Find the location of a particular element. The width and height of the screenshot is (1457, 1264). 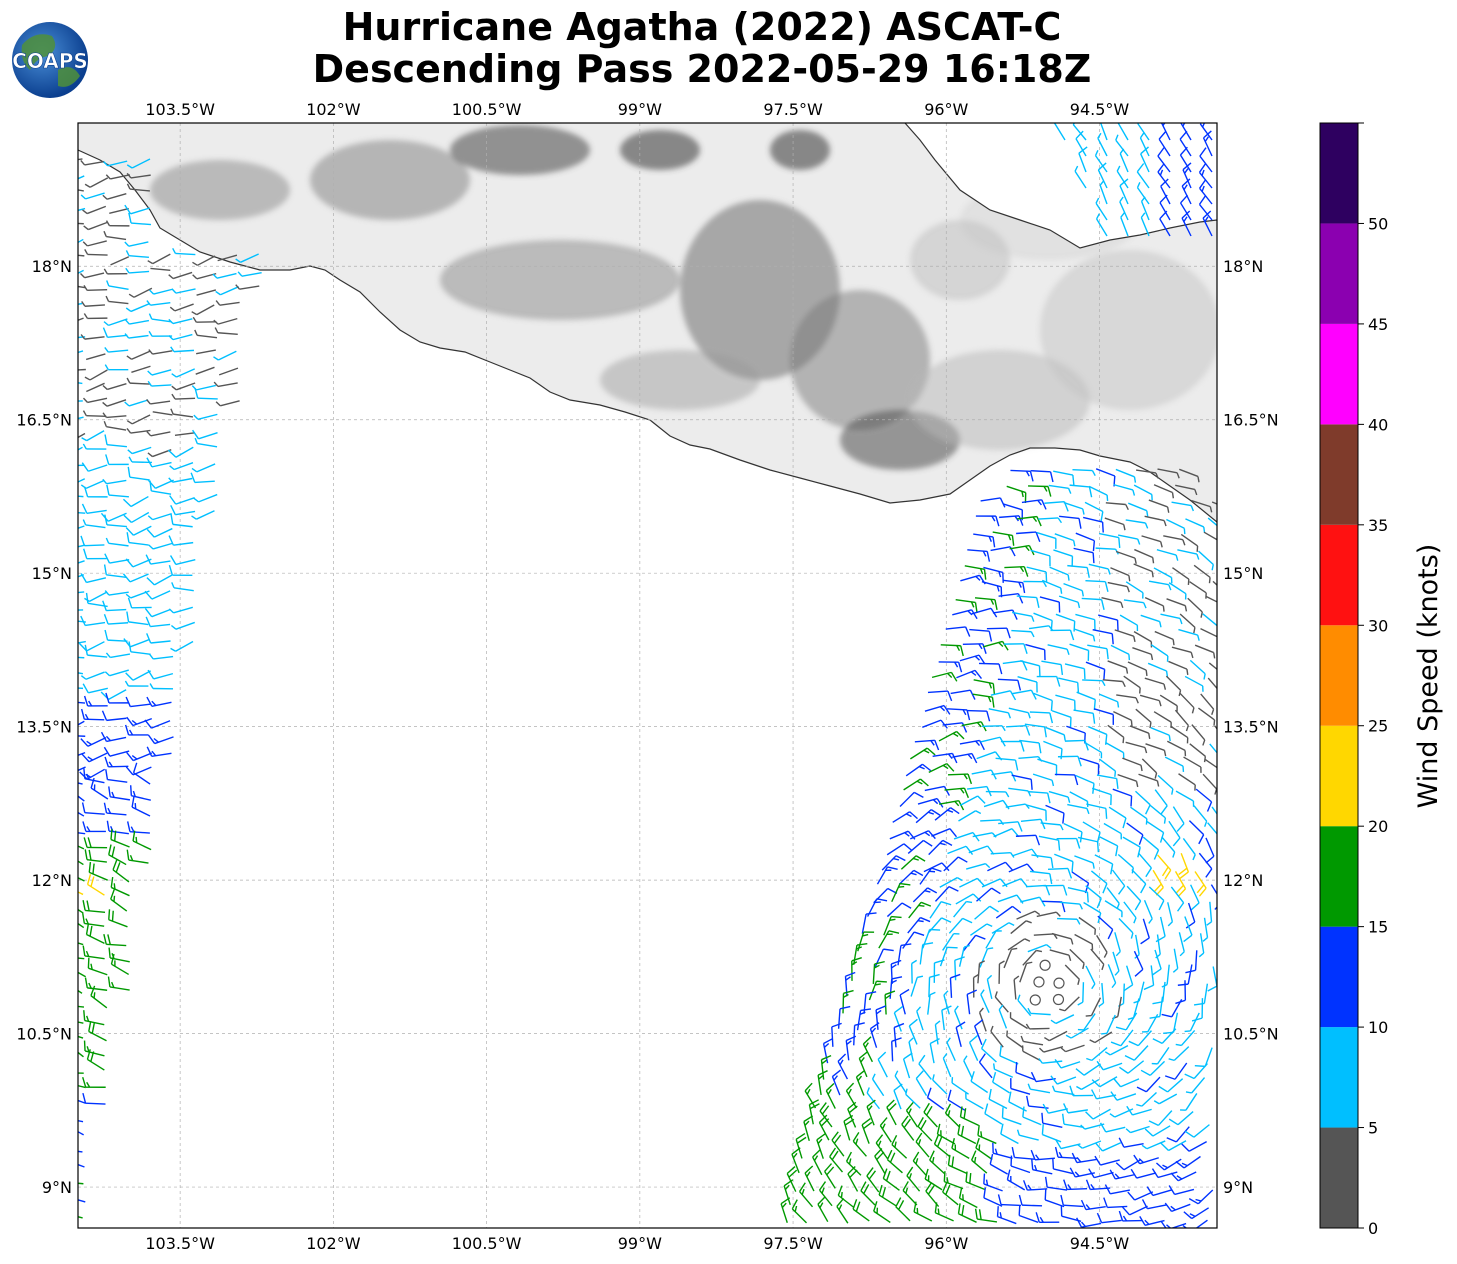

lon-tick-label-bottom: 103.5°W is located at coordinates (180, 1243).